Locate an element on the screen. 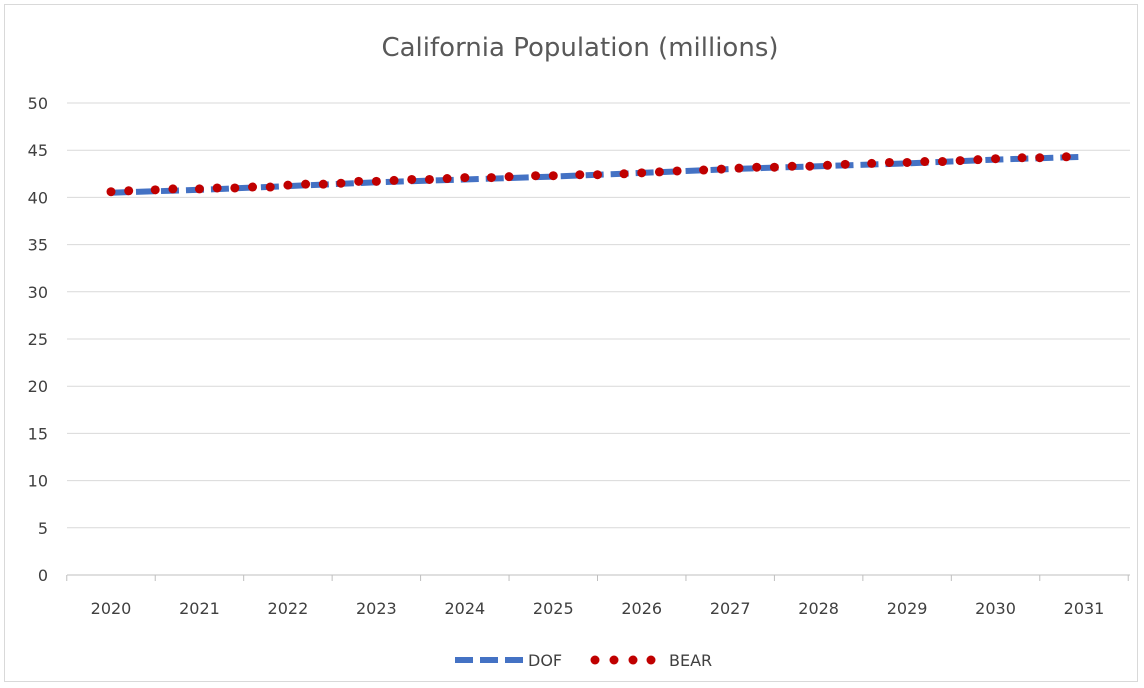 The width and height of the screenshot is (1144, 688). x-tick-label: 2026 is located at coordinates (641, 608).